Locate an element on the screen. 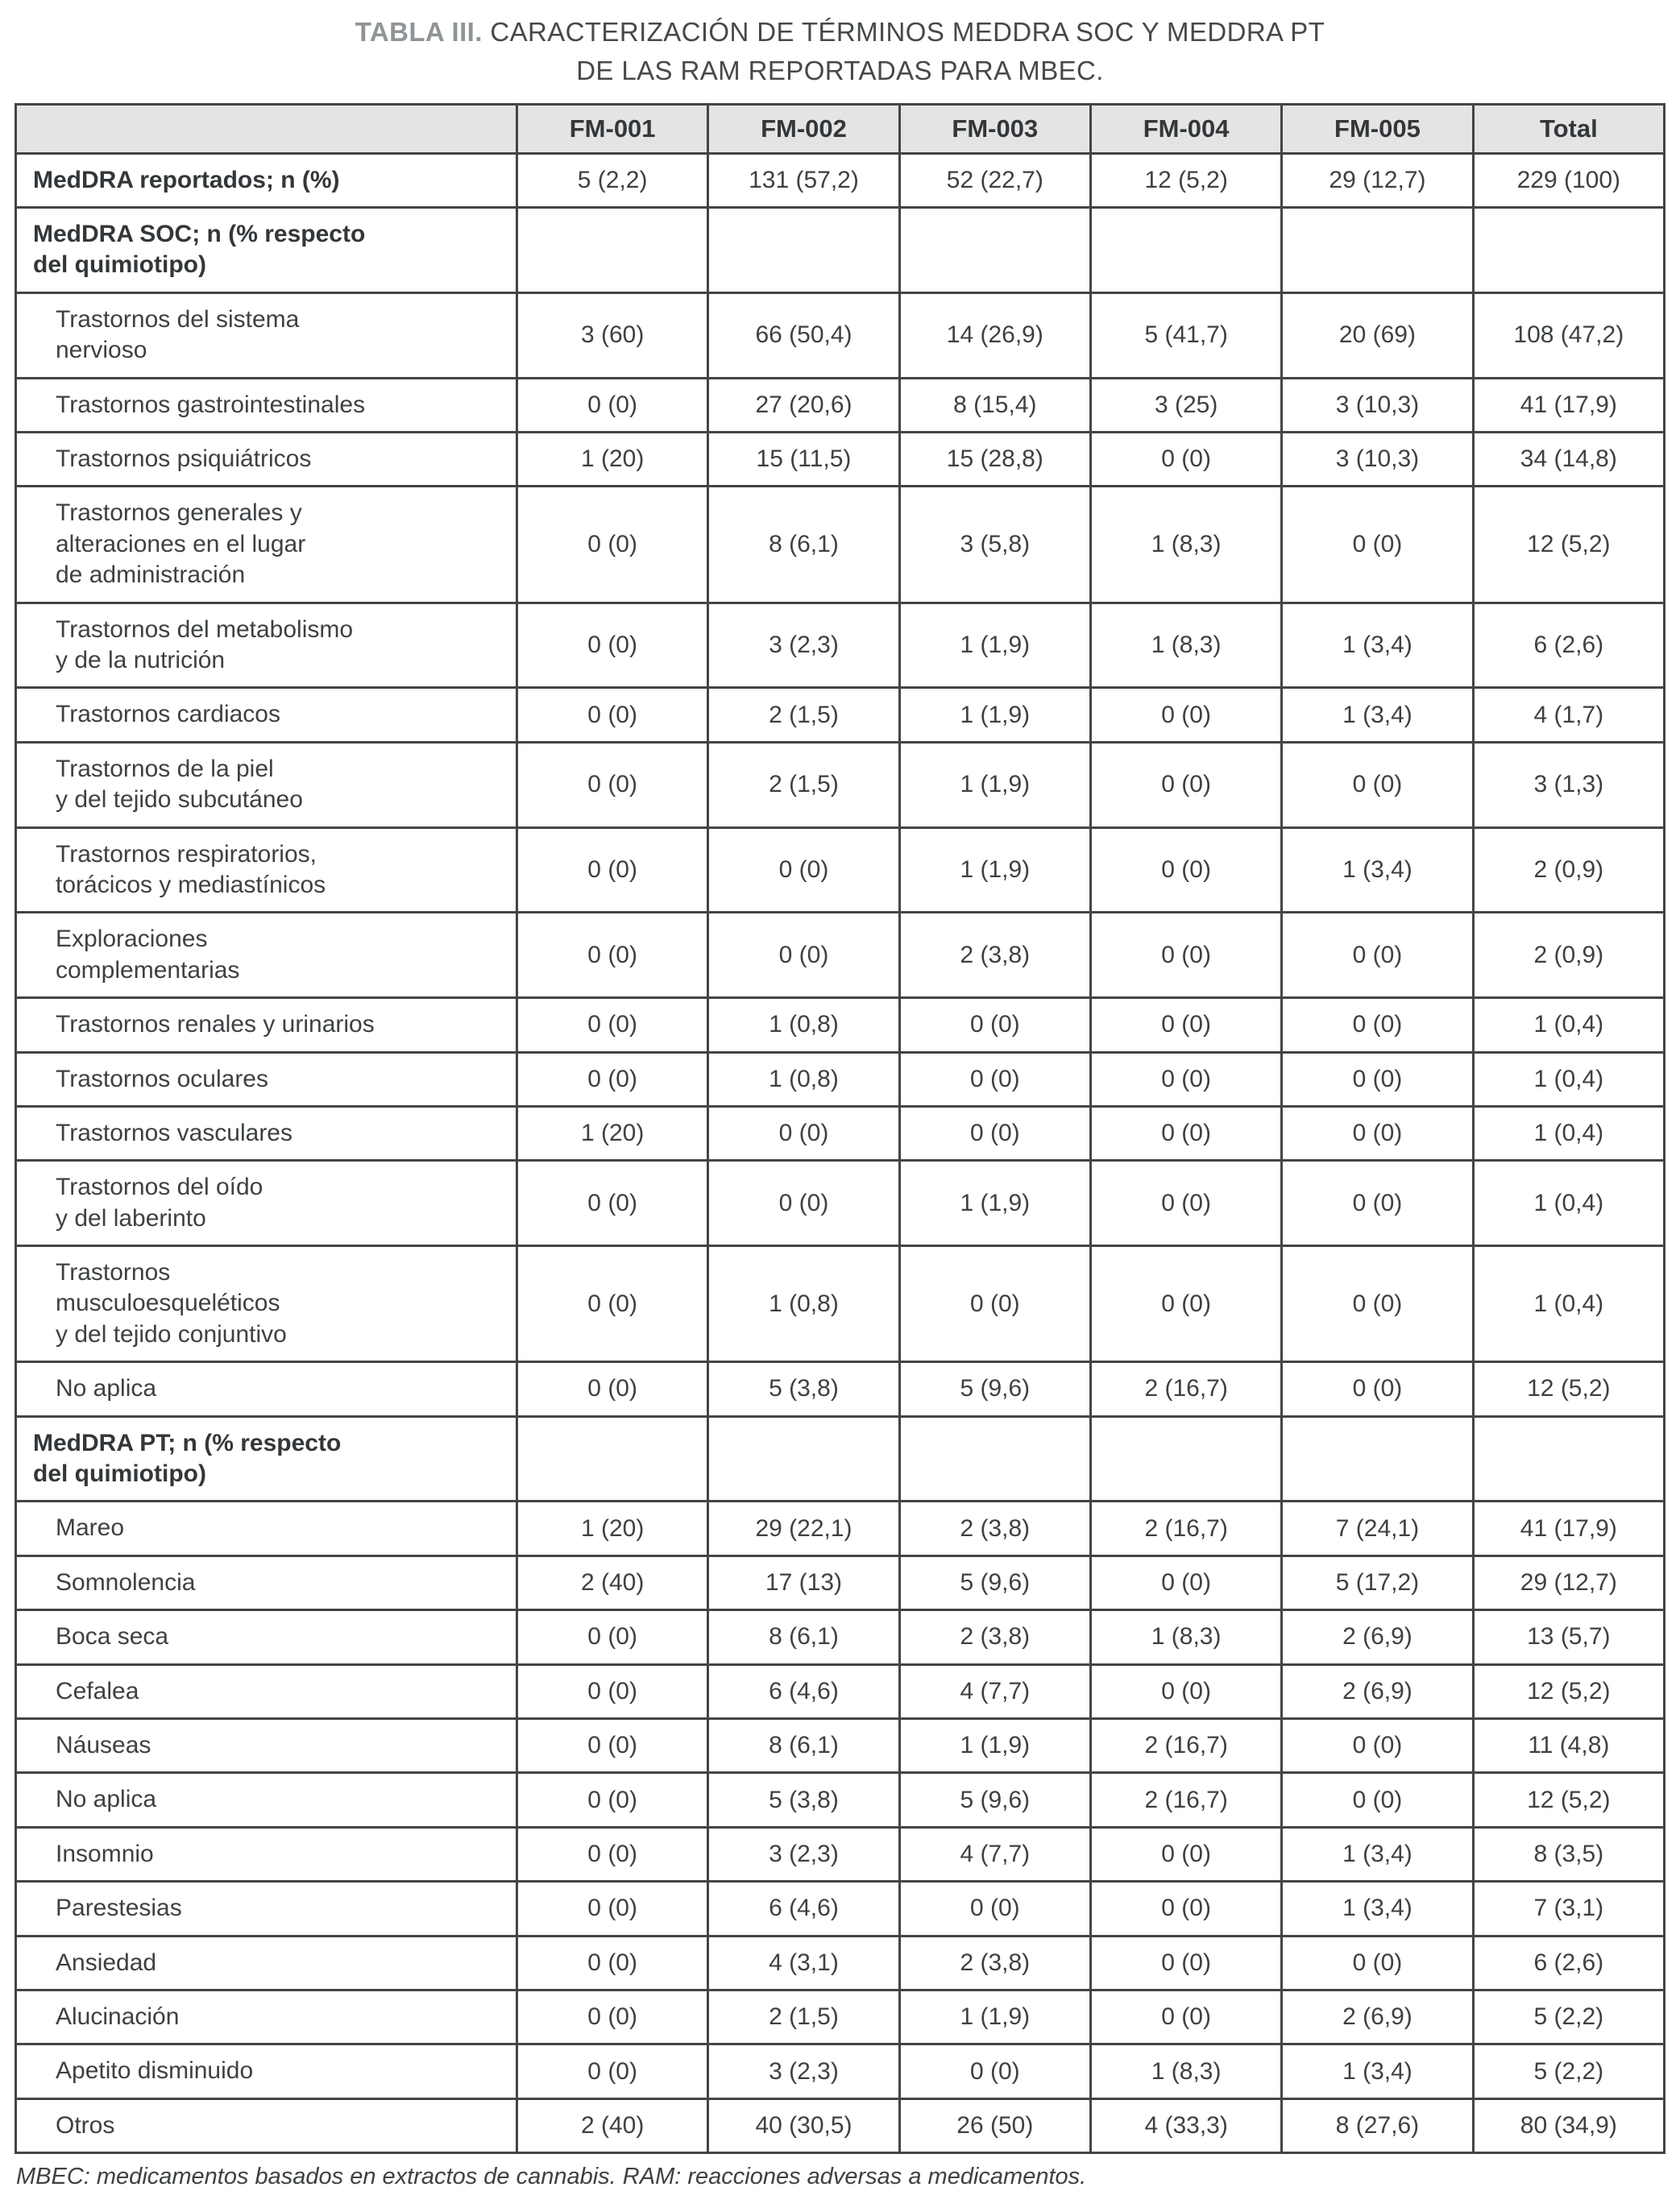 Image resolution: width=1680 pixels, height=2212 pixels. row-label: Trastornos del sistema nervioso is located at coordinates (266, 335).